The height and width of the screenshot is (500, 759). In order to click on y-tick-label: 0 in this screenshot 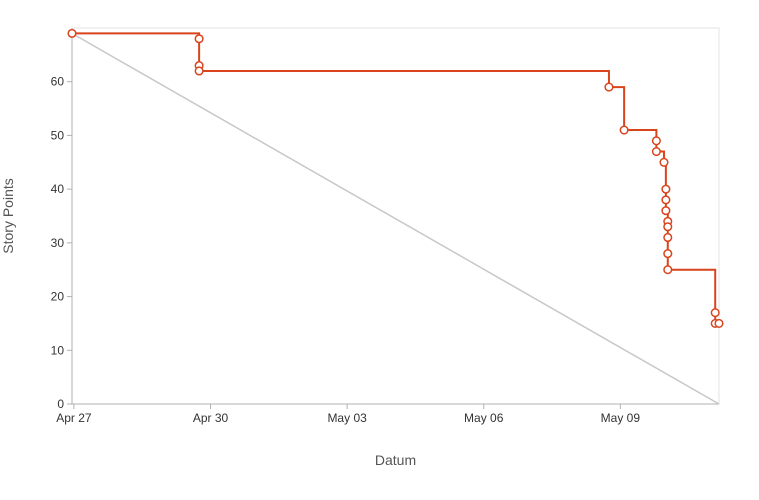, I will do `click(60, 404)`.